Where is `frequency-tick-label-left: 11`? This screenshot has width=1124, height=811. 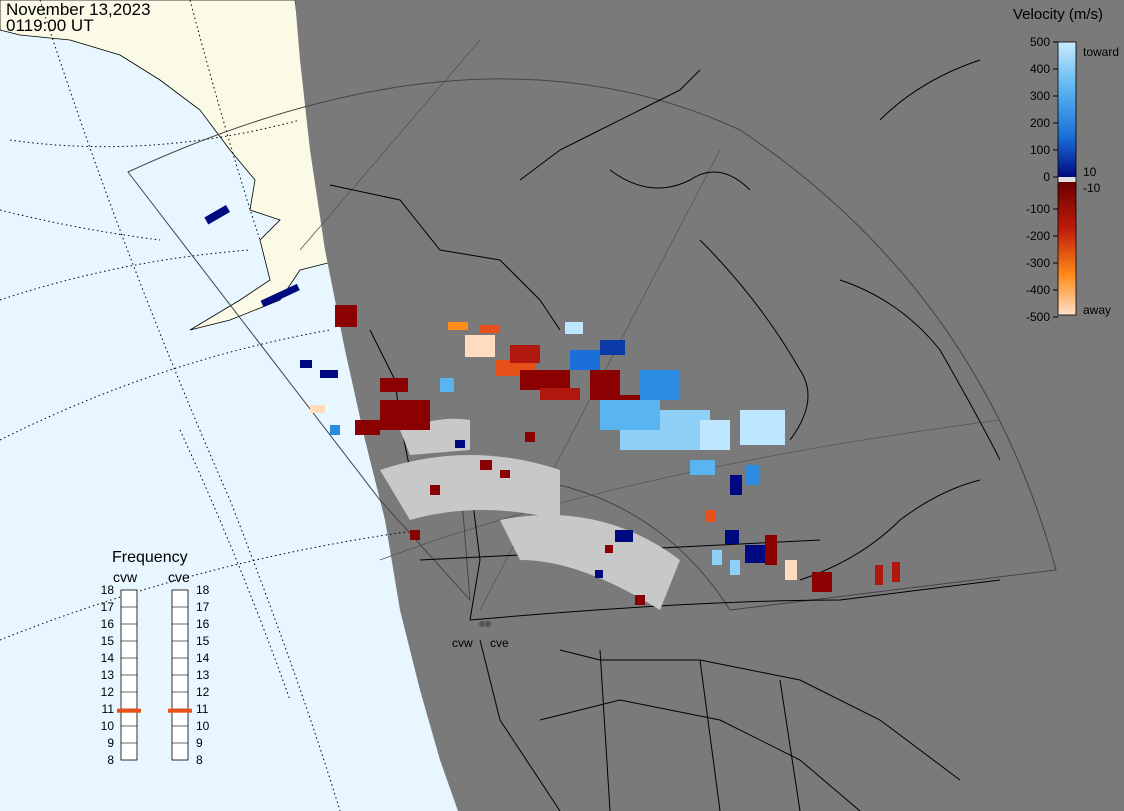 frequency-tick-label-left: 11 is located at coordinates (107, 709).